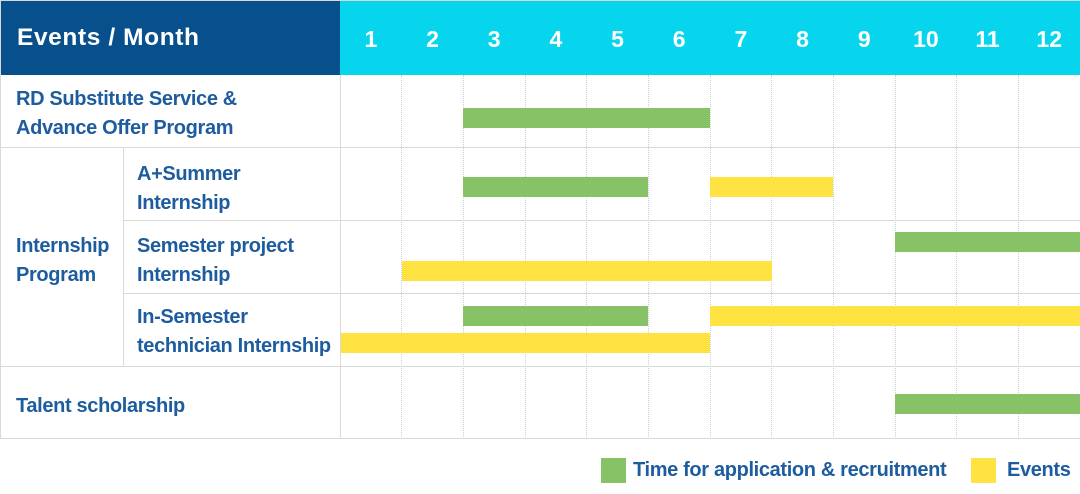 This screenshot has width=1080, height=494. Describe the element at coordinates (125, 128) in the screenshot. I see `row-label-line: Advance Offer Program` at that location.